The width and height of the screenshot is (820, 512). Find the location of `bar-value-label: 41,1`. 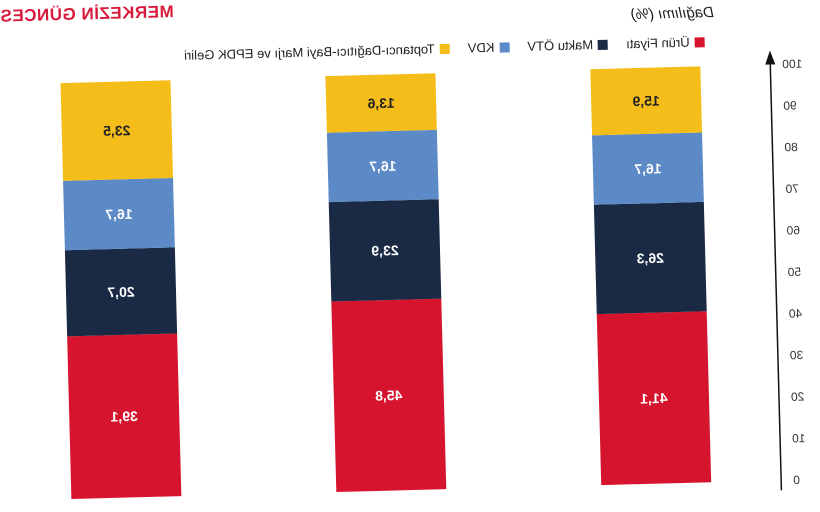

bar-value-label: 41,1 is located at coordinates (654, 398).